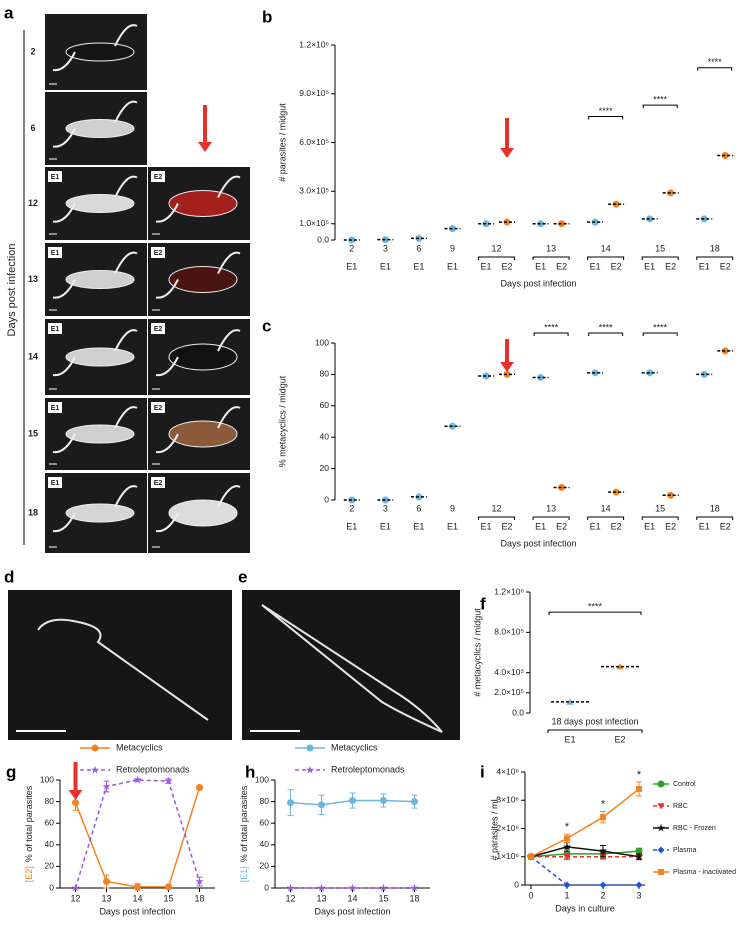  What do you see at coordinates (482, 771) in the screenshot?
I see `panel-letter: i` at bounding box center [482, 771].